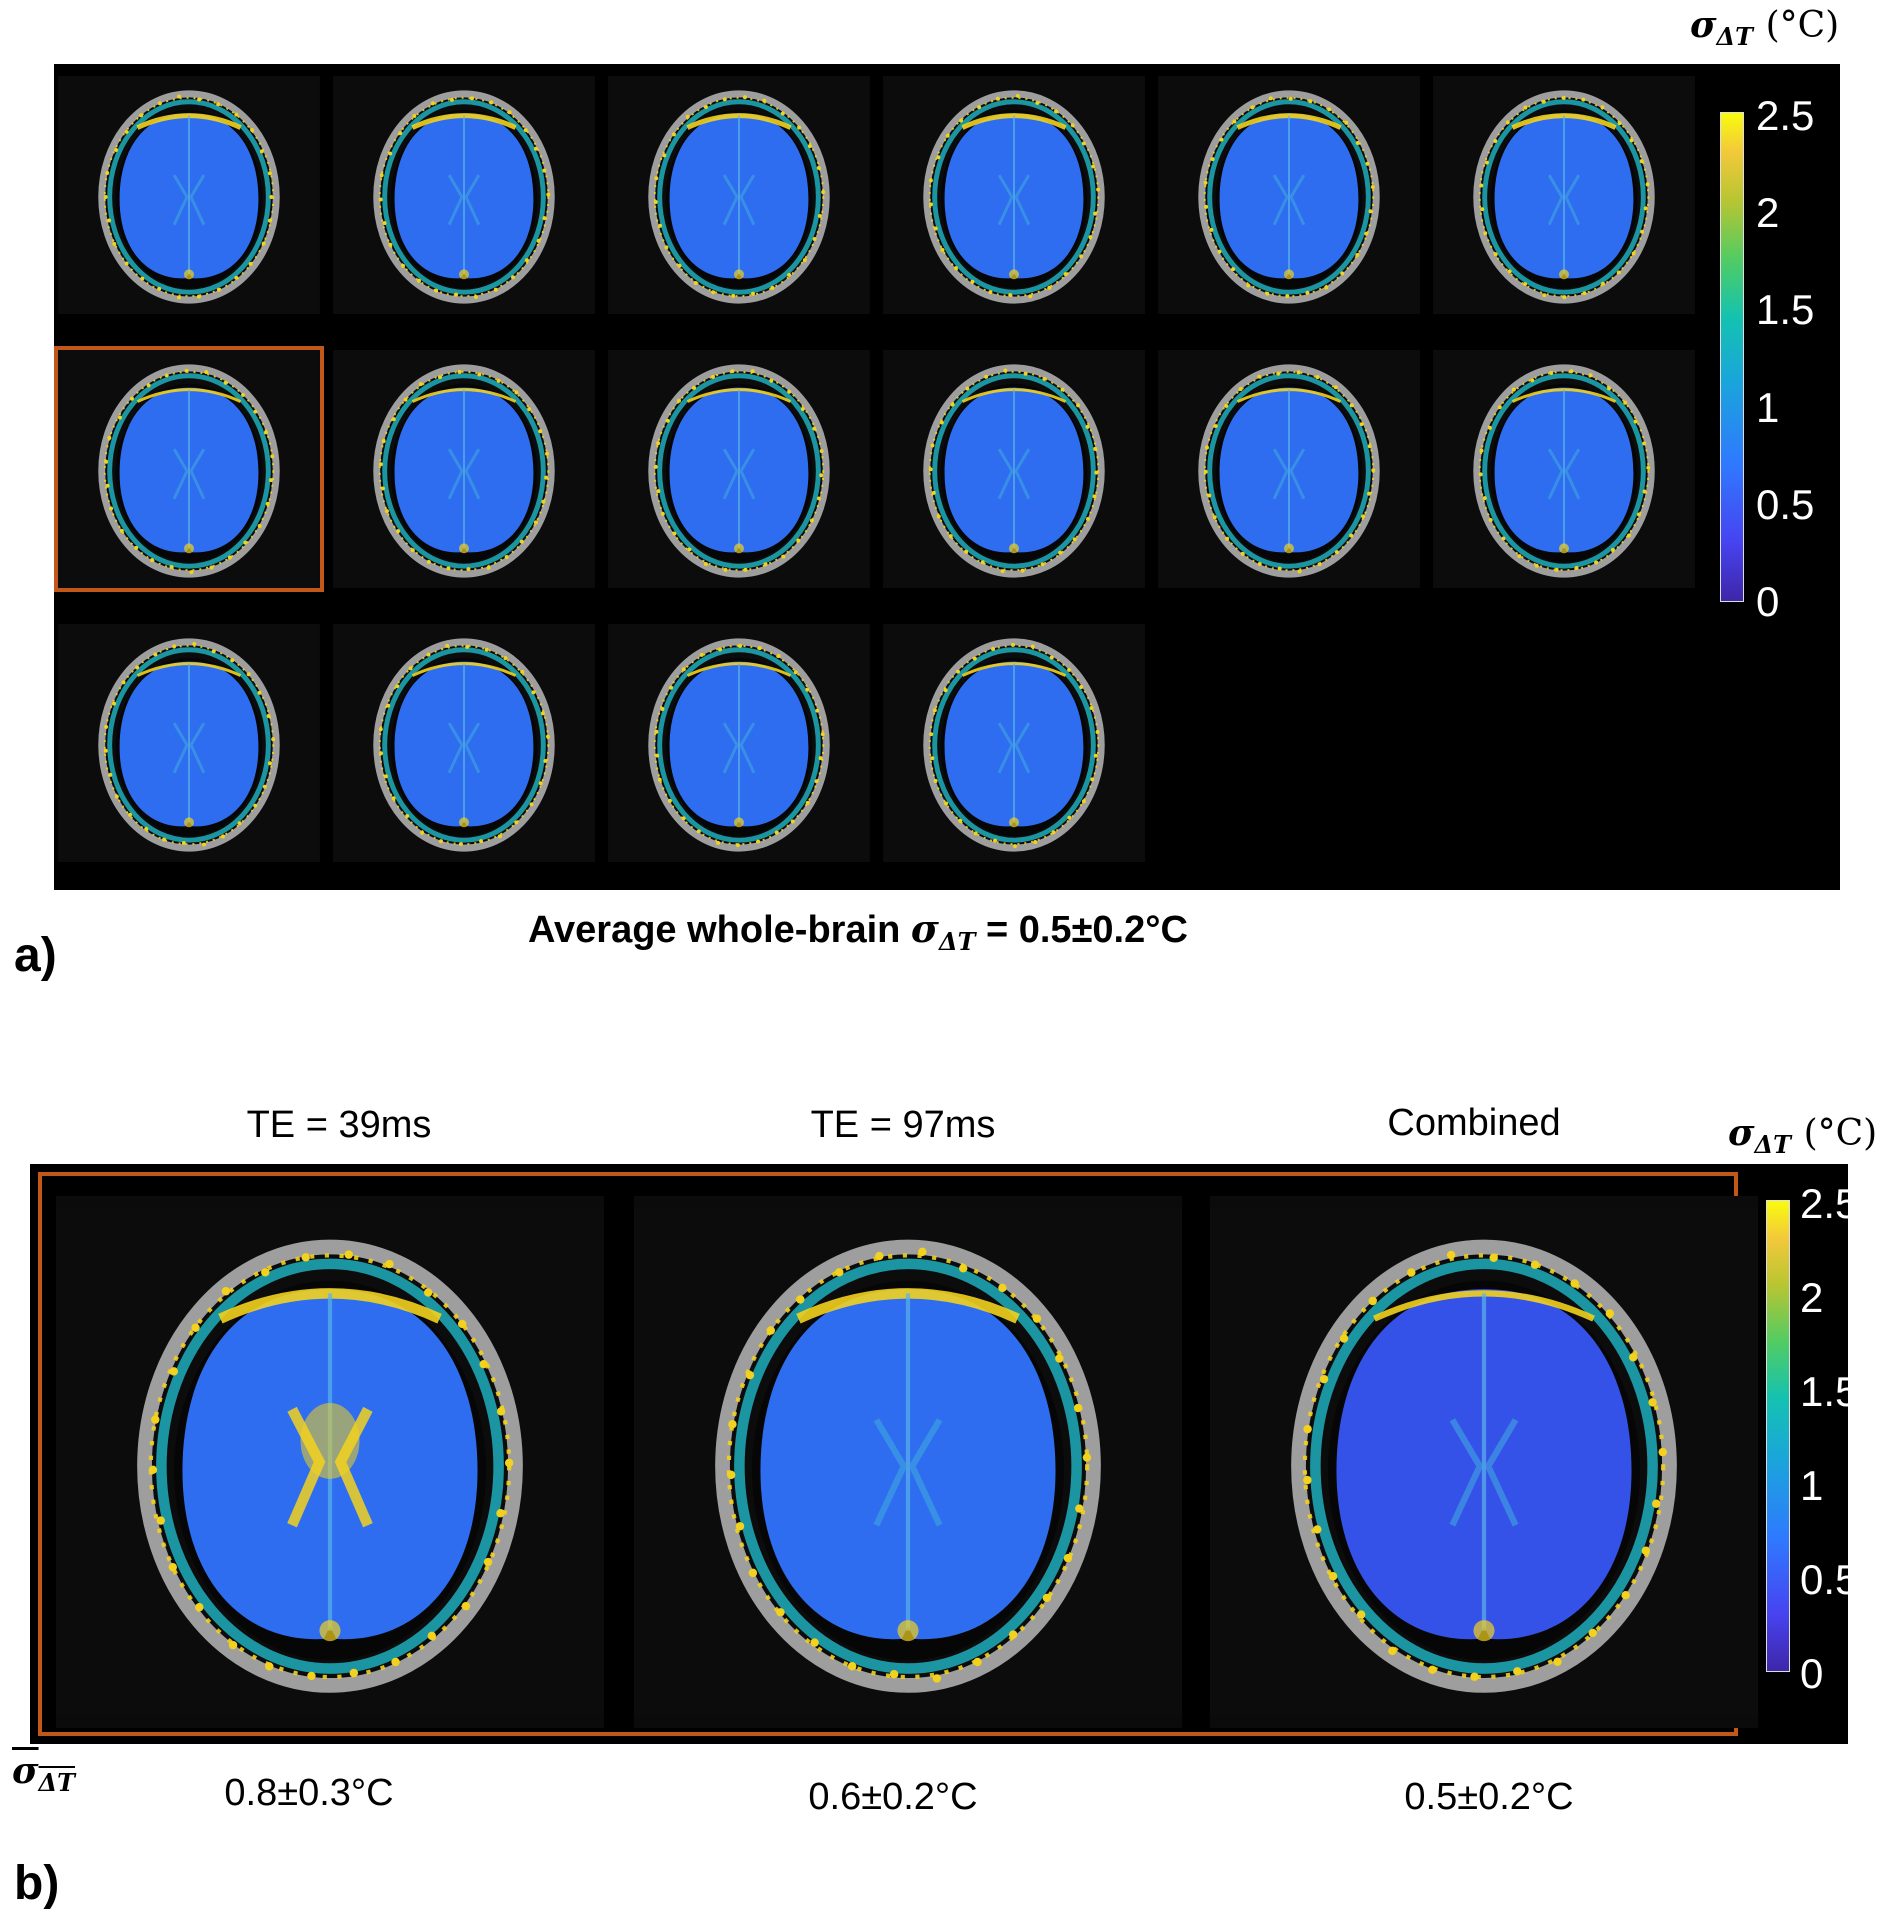 The height and width of the screenshot is (1923, 1896). Describe the element at coordinates (893, 1797) in the screenshot. I see `value-te97: 0.6±0.2°C` at that location.